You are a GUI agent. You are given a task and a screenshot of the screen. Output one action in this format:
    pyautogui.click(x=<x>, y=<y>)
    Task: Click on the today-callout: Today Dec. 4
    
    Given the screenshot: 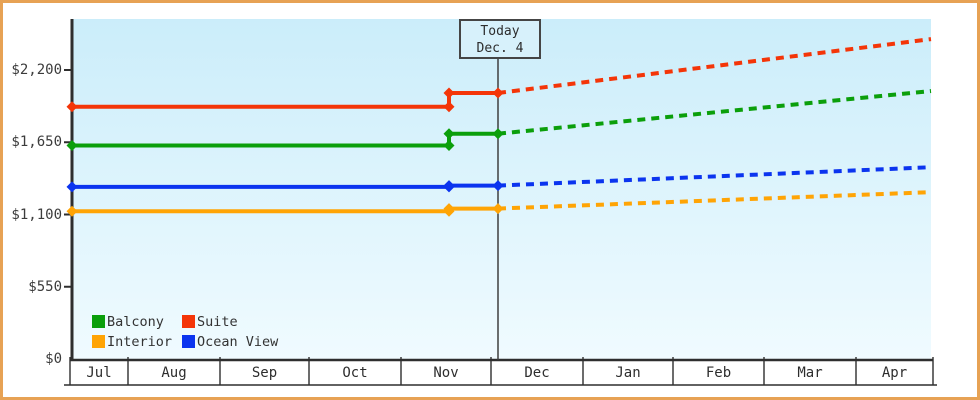 What is the action you would take?
    pyautogui.click(x=500, y=39)
    